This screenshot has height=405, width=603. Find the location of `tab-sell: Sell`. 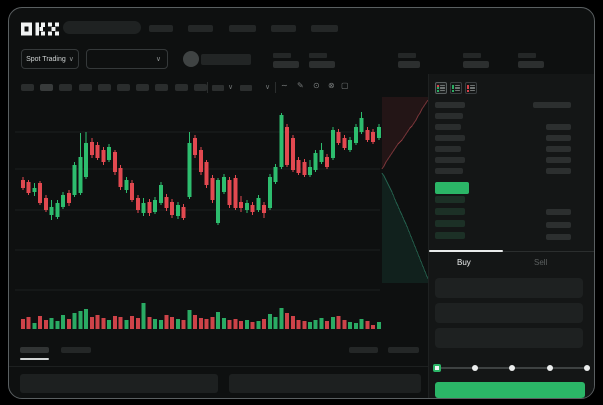

tab-sell: Sell is located at coordinates (541, 262).